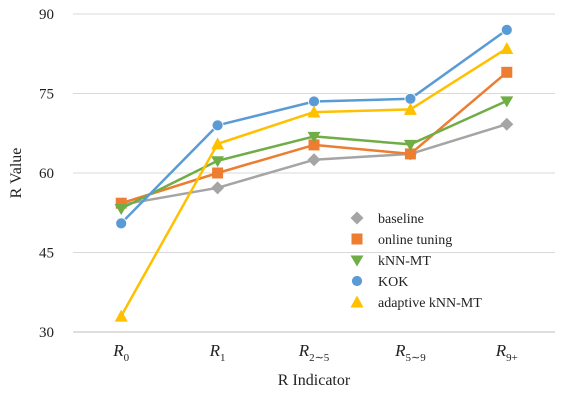  What do you see at coordinates (430, 303) in the screenshot?
I see `legend-label: adaptive kNN-MT` at bounding box center [430, 303].